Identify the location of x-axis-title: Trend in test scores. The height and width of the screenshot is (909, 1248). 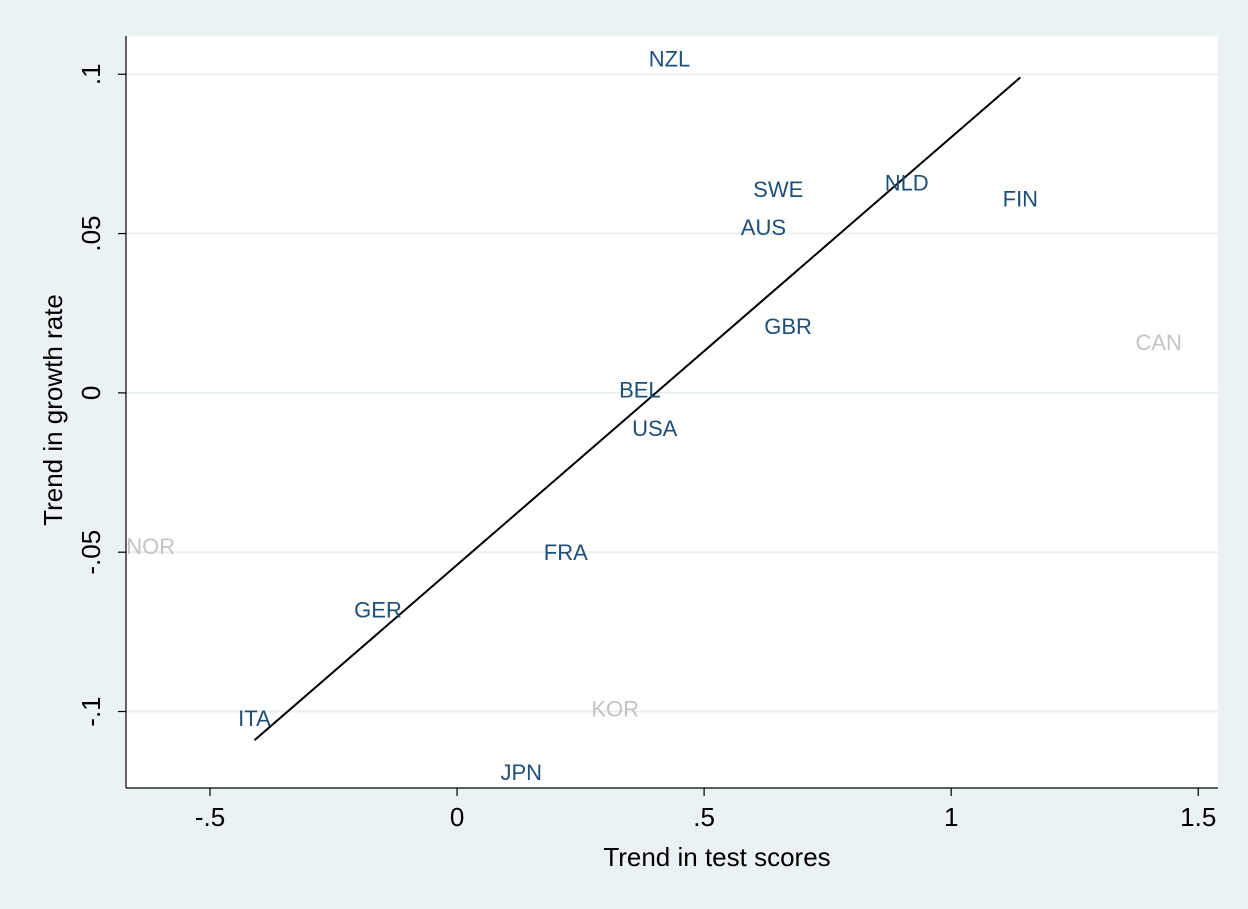
(716, 857).